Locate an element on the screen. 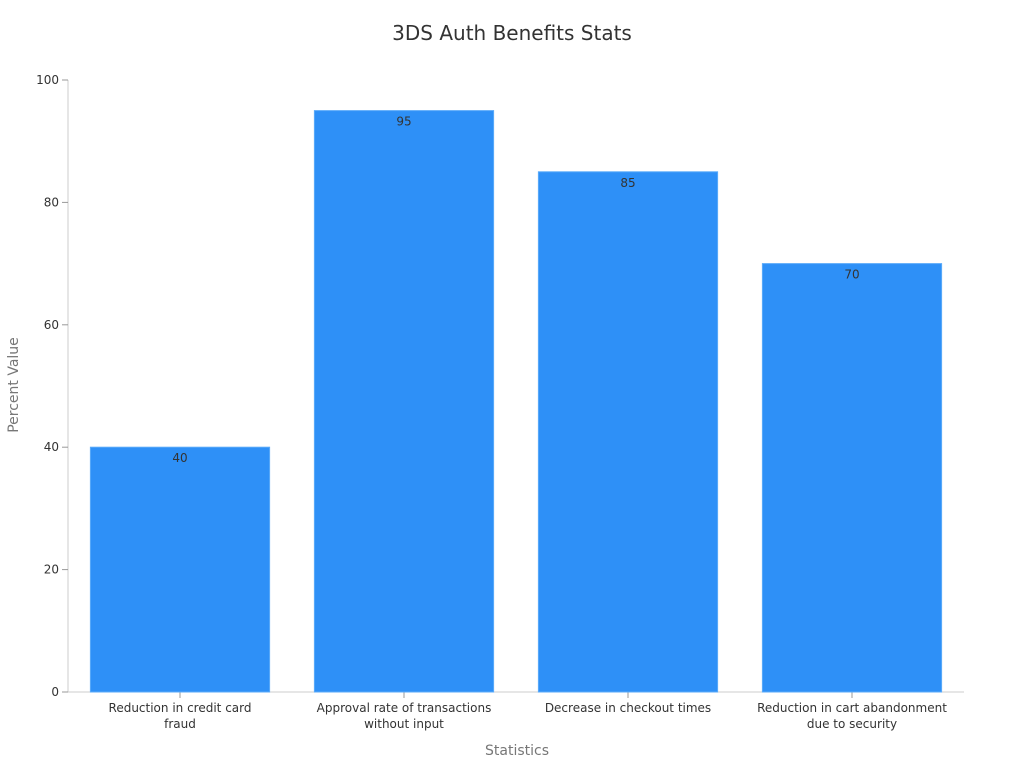  y-tick-label: 0 is located at coordinates (55, 692).